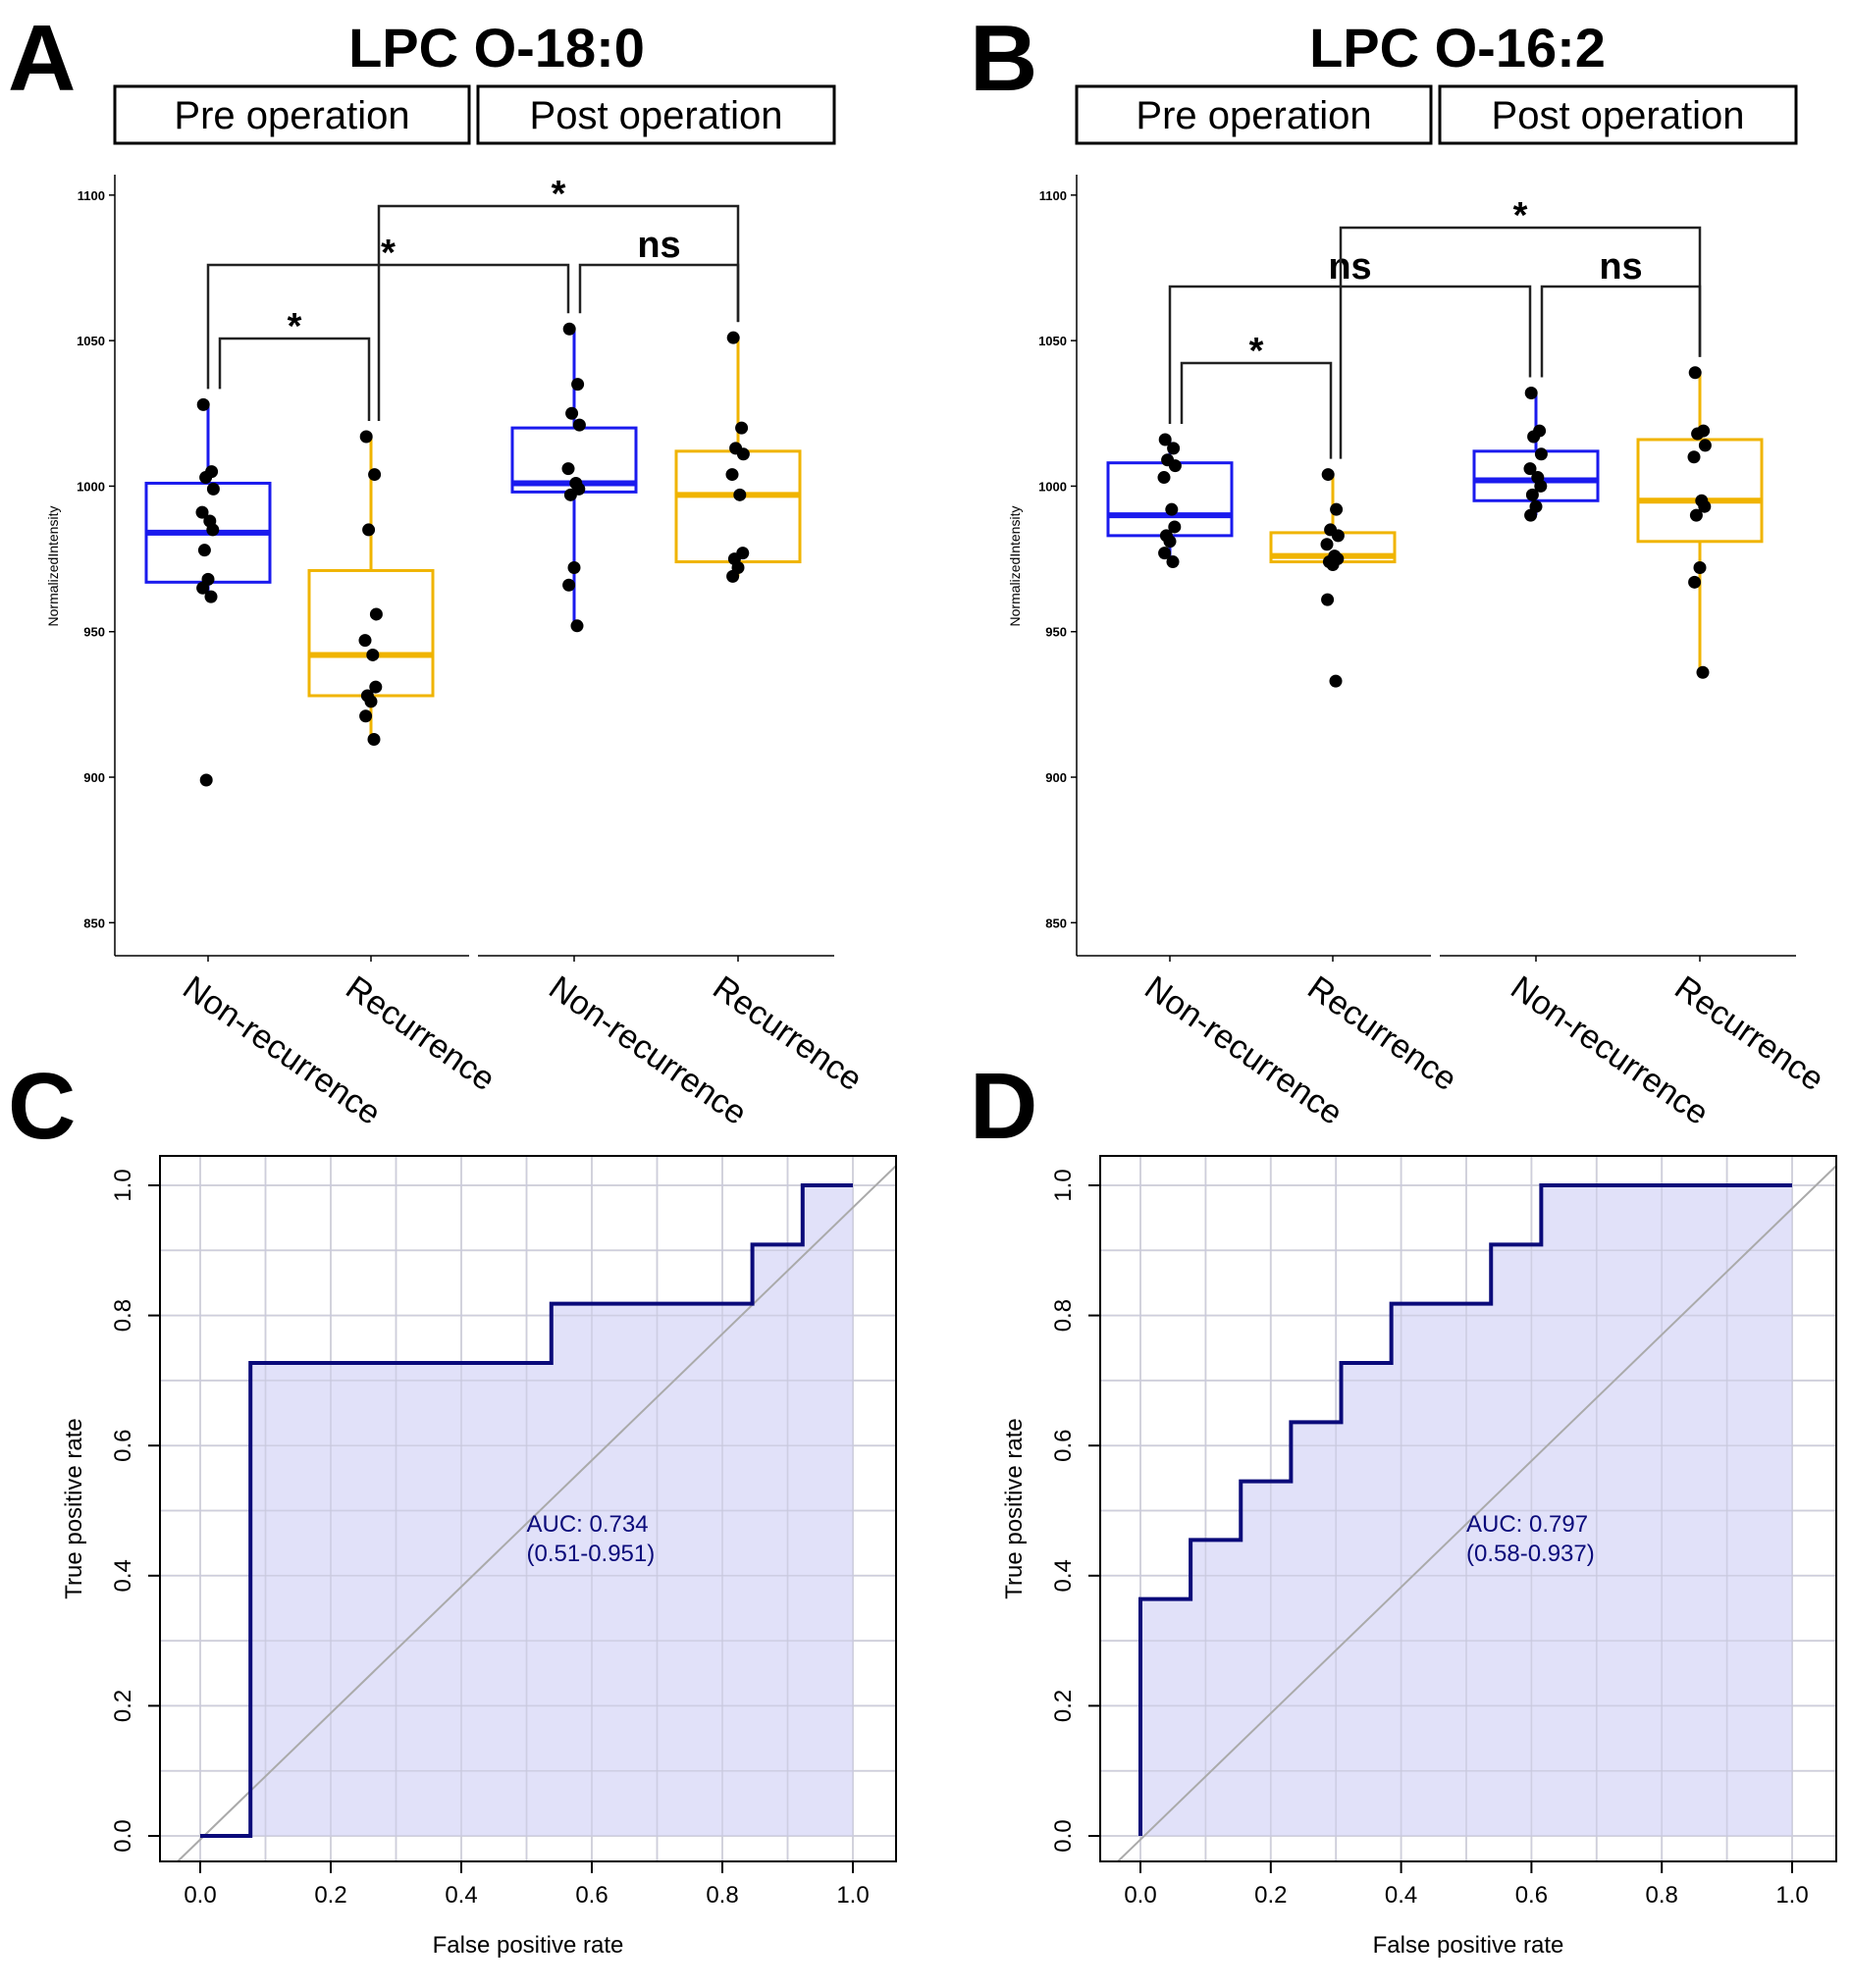  Describe the element at coordinates (1527, 1524) in the screenshot. I see `auc-annotation: AUC: 0.797` at that location.